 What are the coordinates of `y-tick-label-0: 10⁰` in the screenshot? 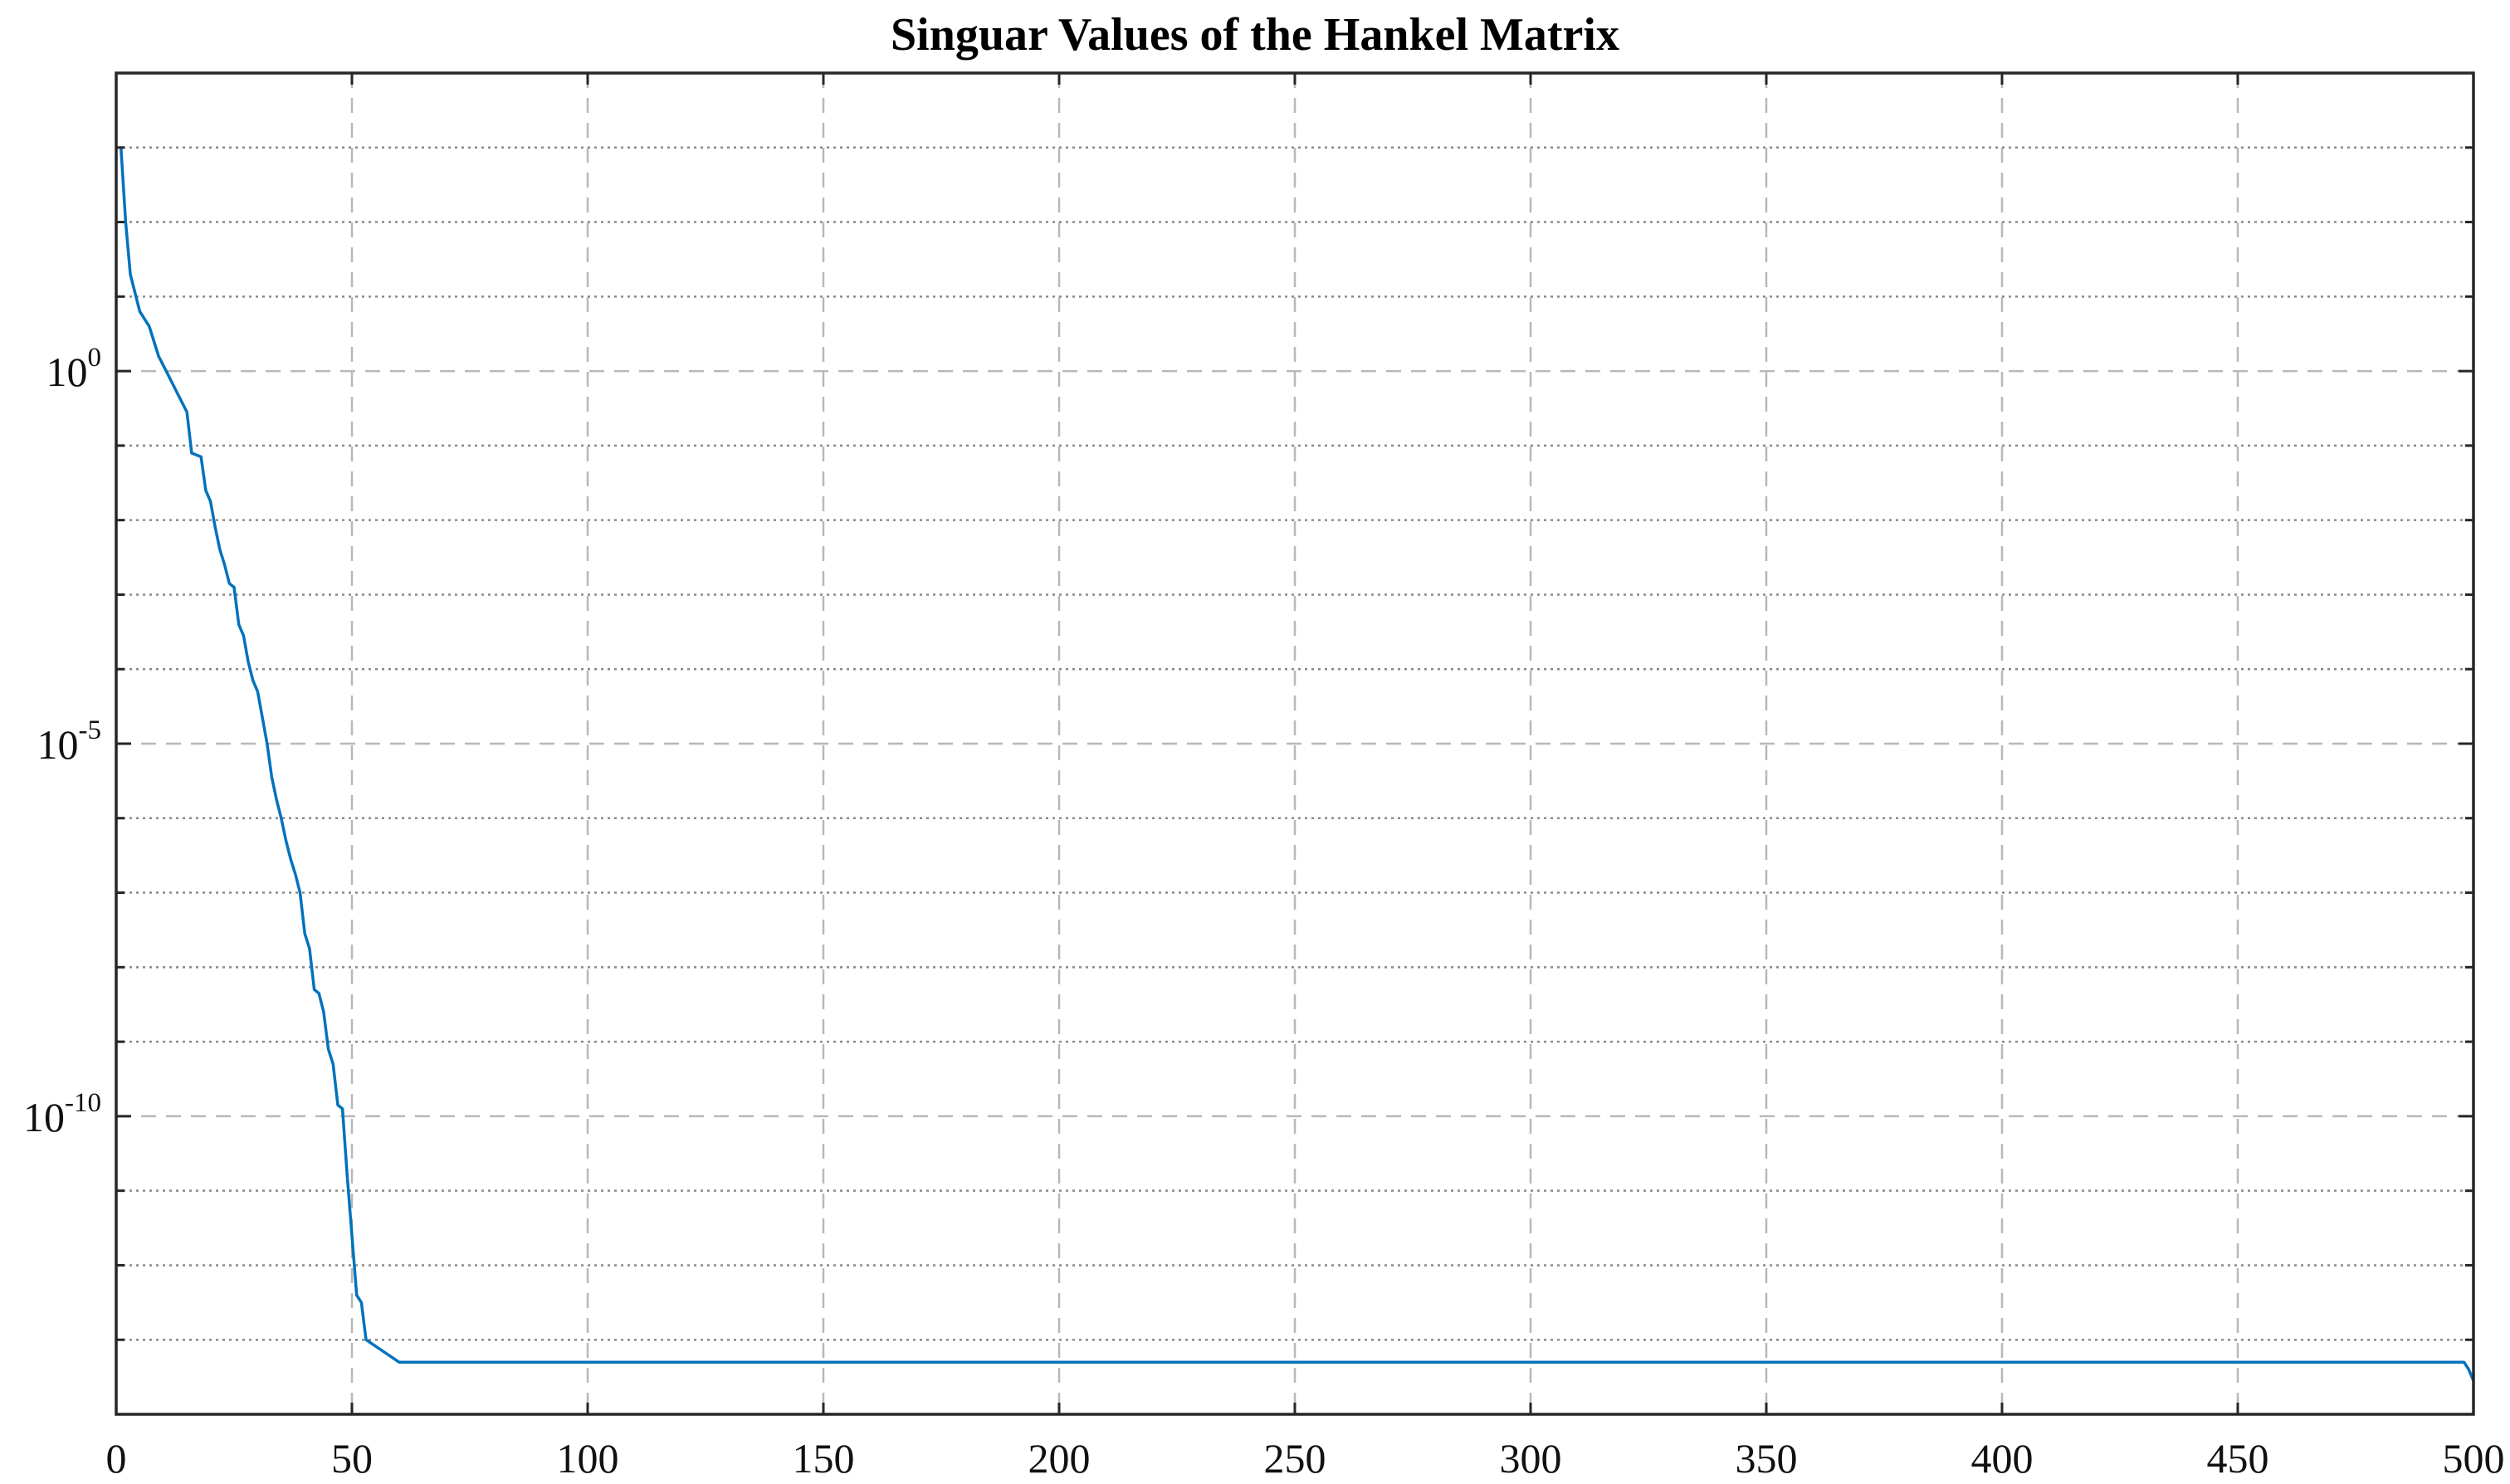 It's located at (74, 369).